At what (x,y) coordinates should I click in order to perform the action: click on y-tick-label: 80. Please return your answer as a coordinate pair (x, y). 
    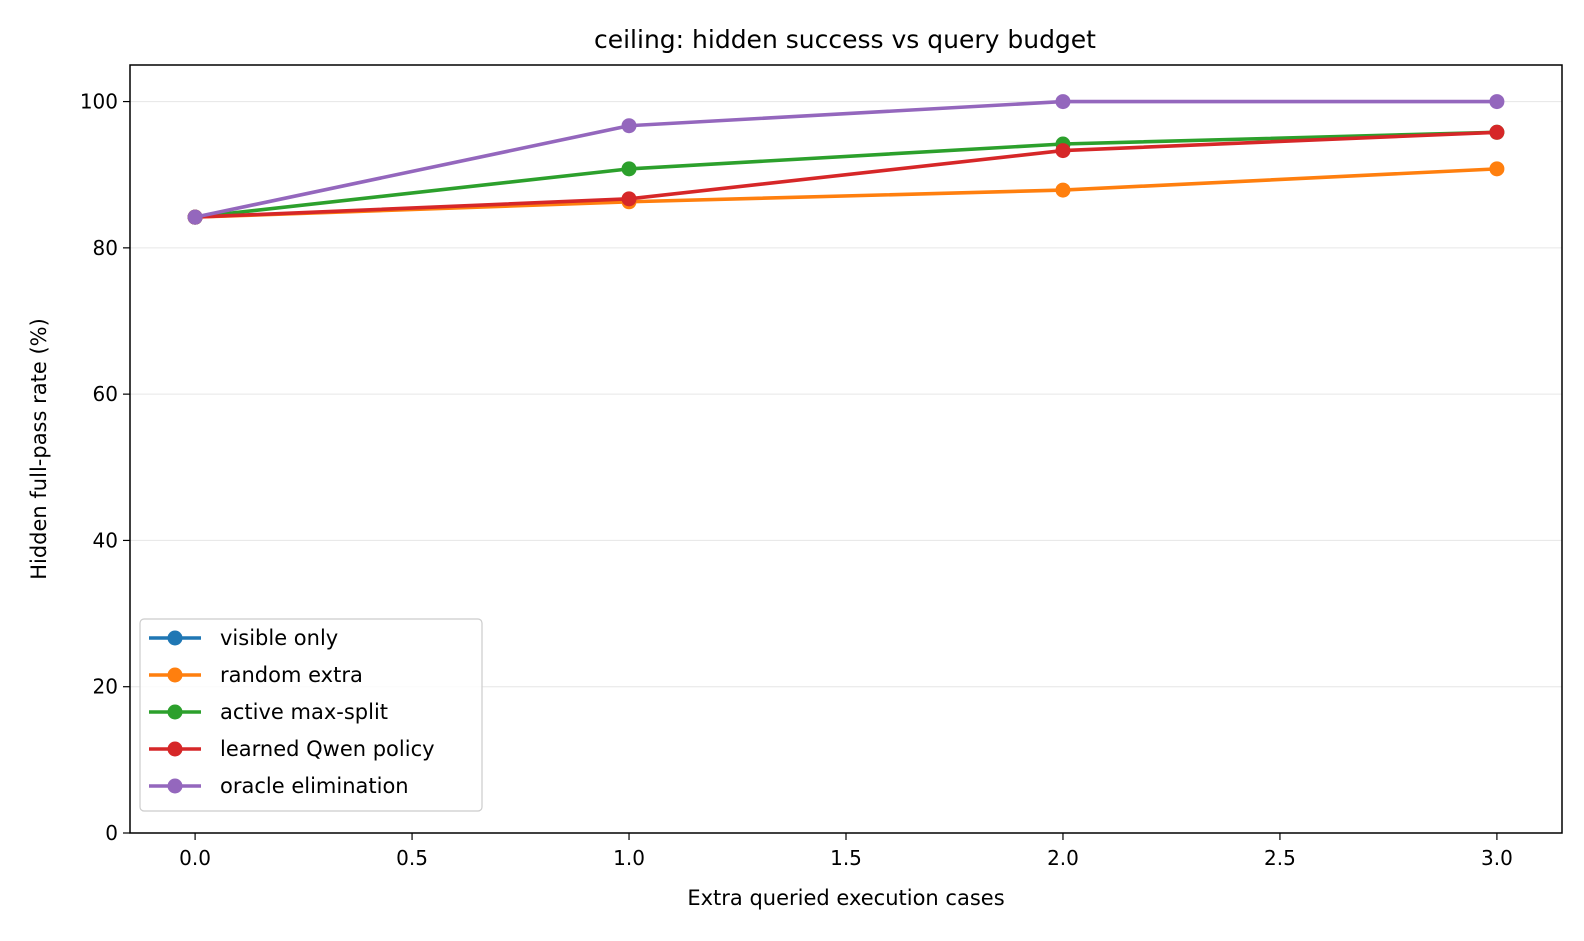
    Looking at the image, I should click on (105, 248).